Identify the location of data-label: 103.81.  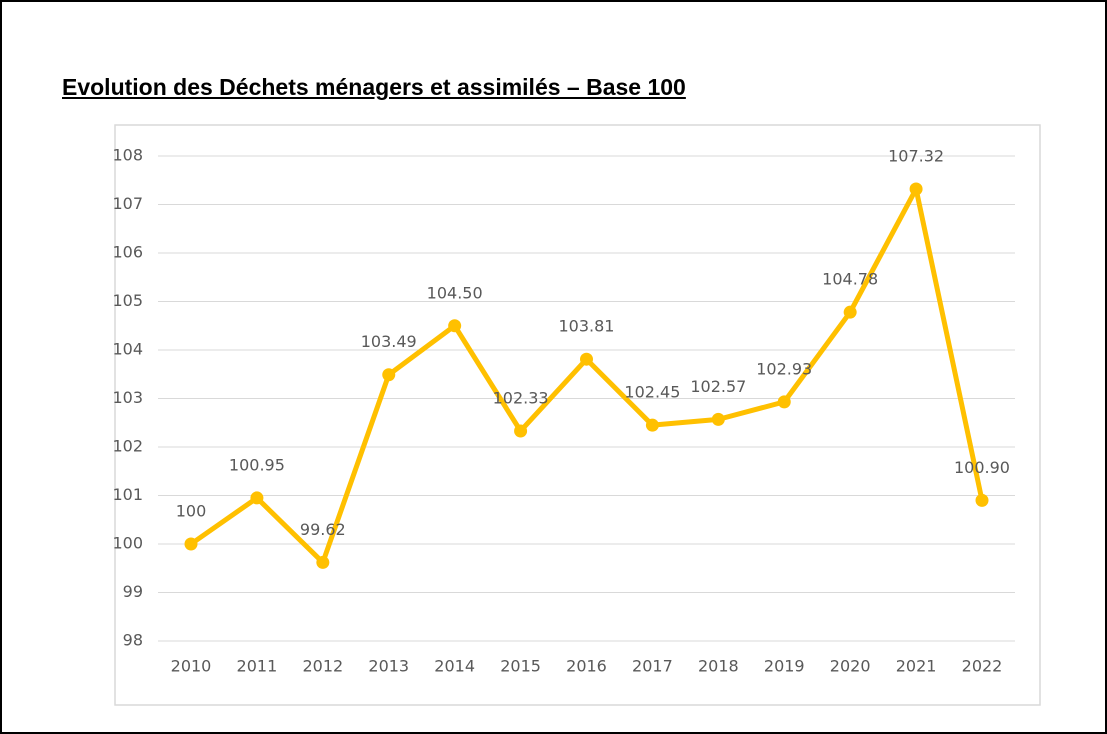
(587, 326).